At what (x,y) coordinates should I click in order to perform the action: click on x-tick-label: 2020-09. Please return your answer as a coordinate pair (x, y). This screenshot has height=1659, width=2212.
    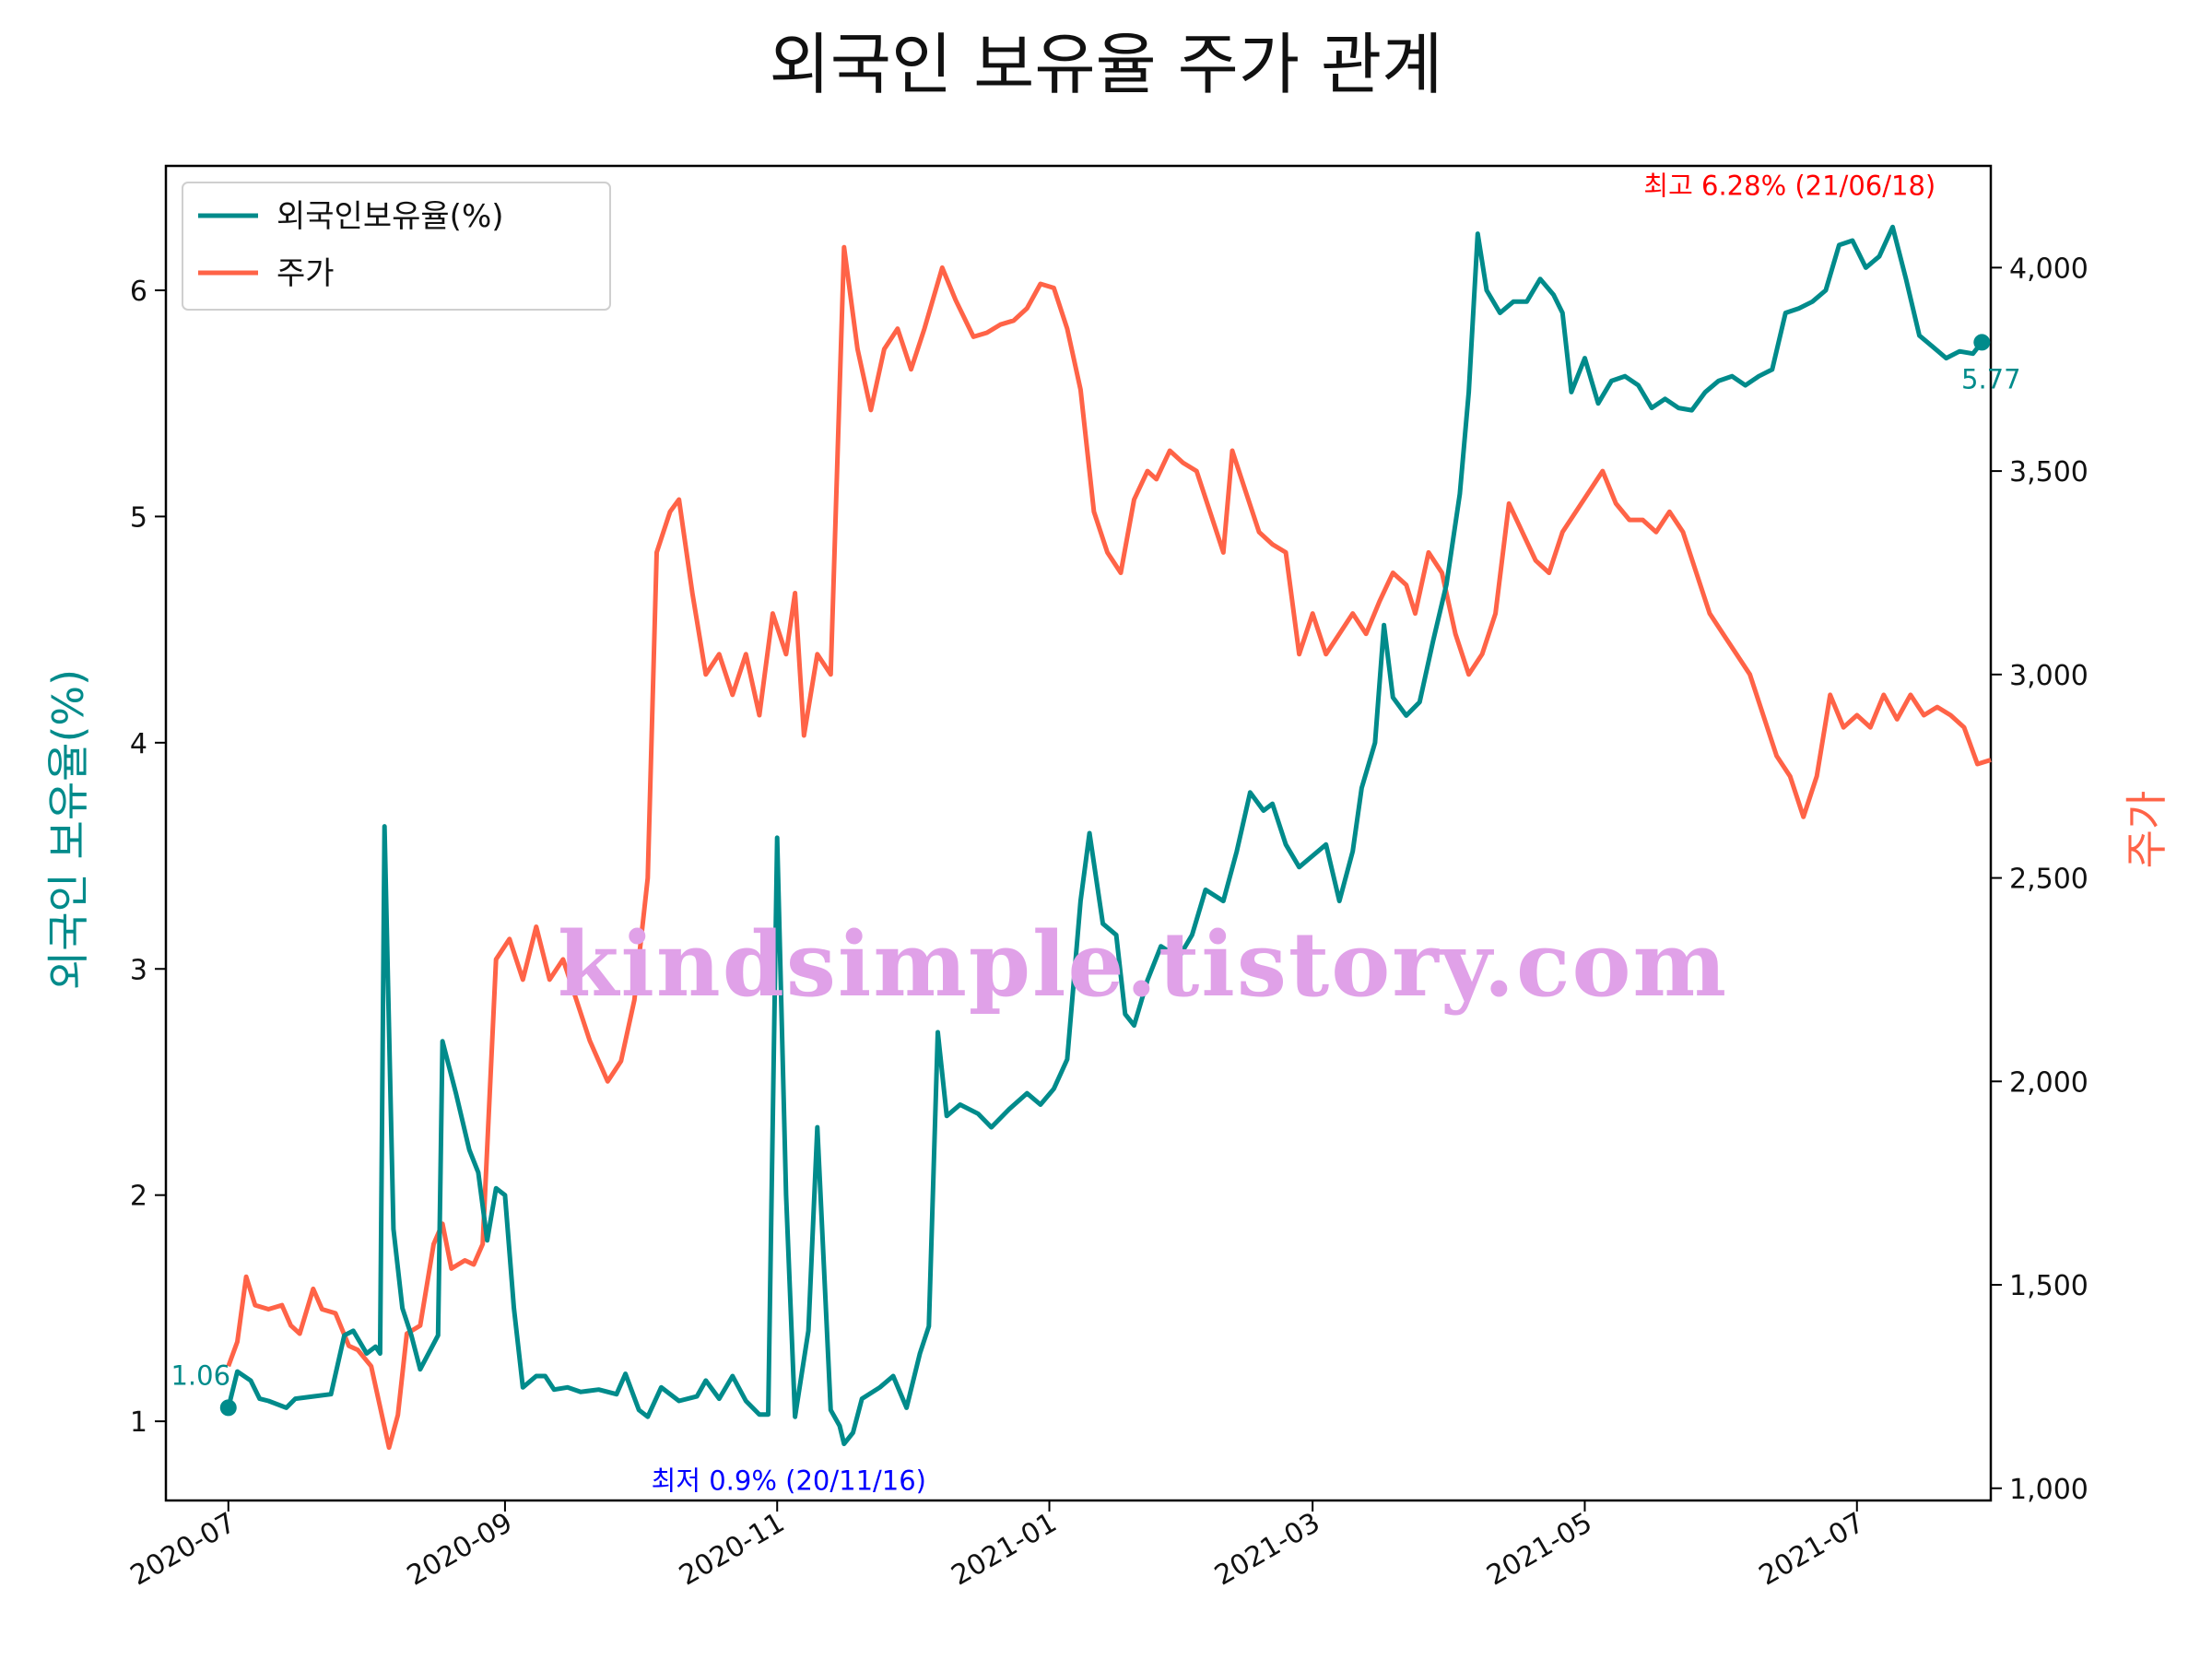
    Looking at the image, I should click on (460, 1550).